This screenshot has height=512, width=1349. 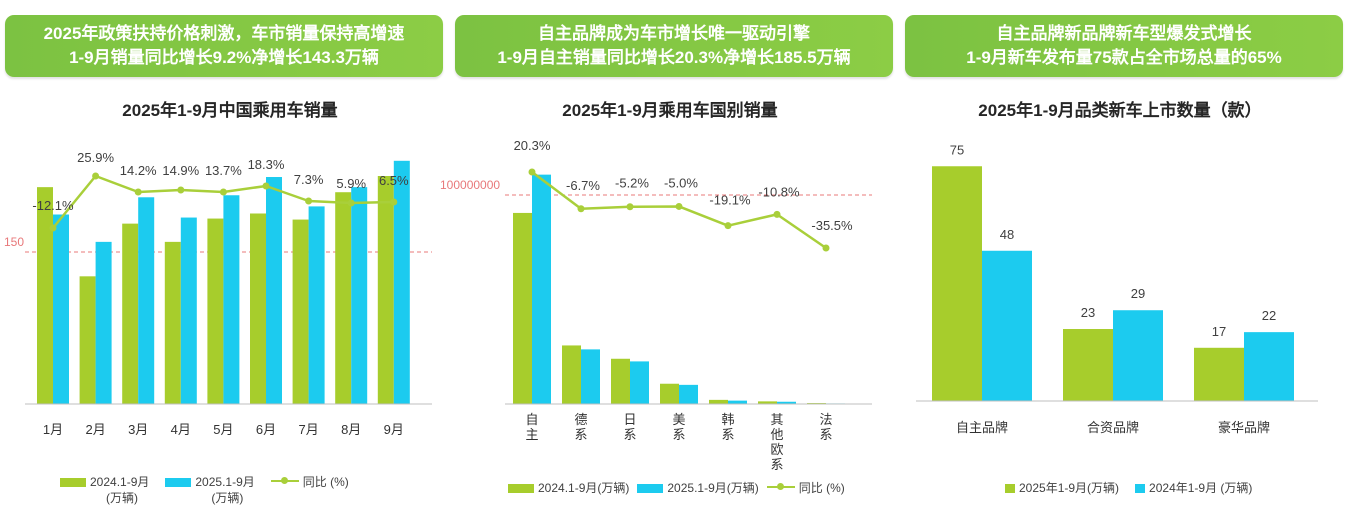 I want to click on legend-item-2024: 2024.1-9月 (万辆), so click(x=104, y=490).